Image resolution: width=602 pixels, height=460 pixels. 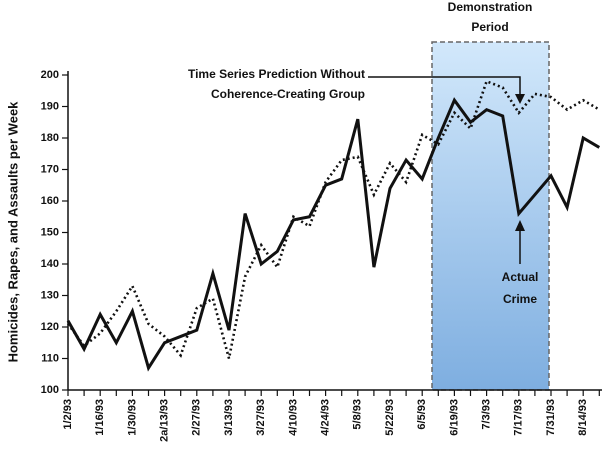 I want to click on y-tick-label: 110, so click(x=50, y=358).